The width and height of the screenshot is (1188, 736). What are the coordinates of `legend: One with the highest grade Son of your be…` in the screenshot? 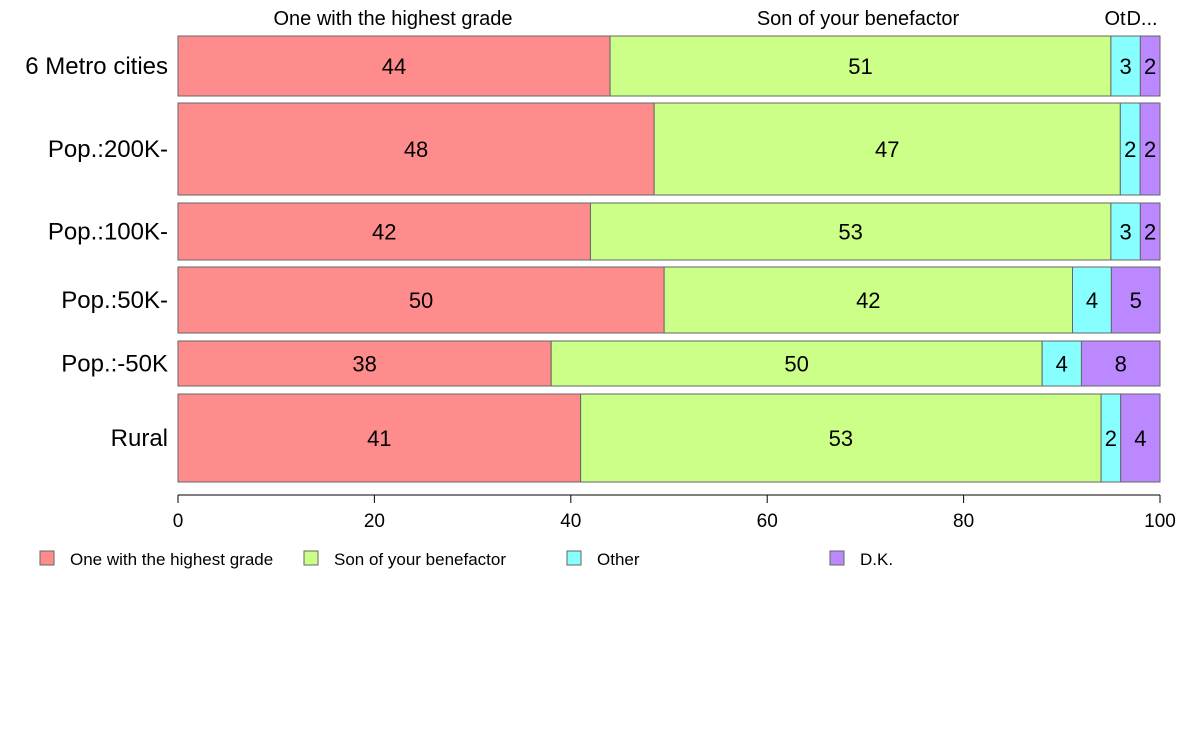 It's located at (466, 559).